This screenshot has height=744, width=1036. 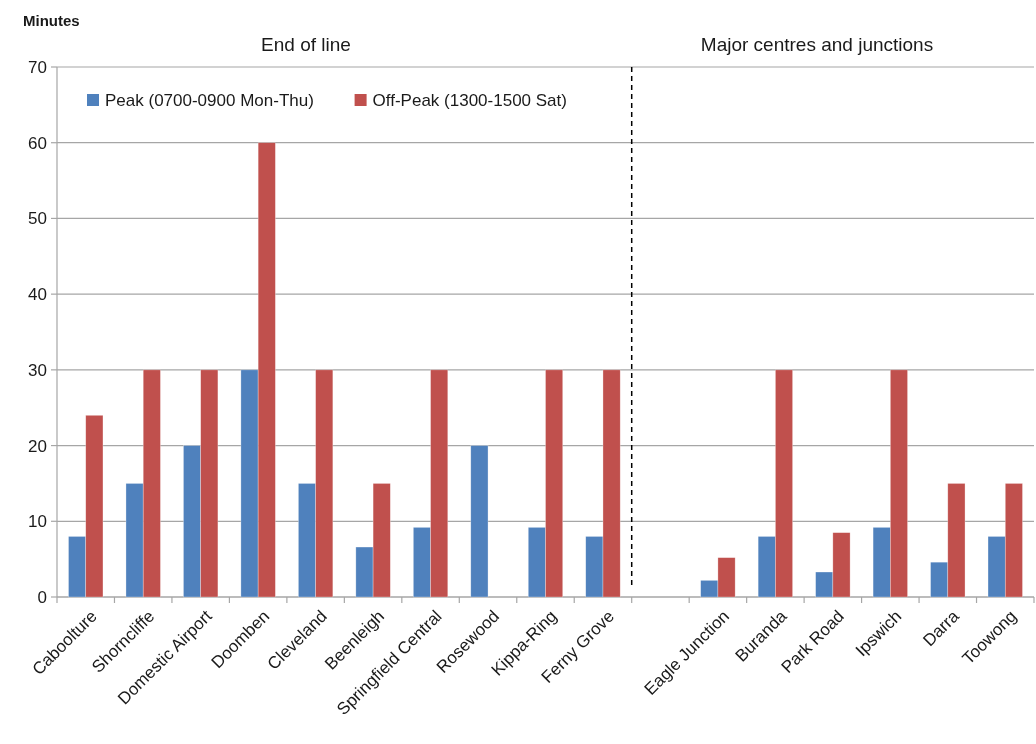 I want to click on y-tick-label: 40, so click(x=37, y=295).